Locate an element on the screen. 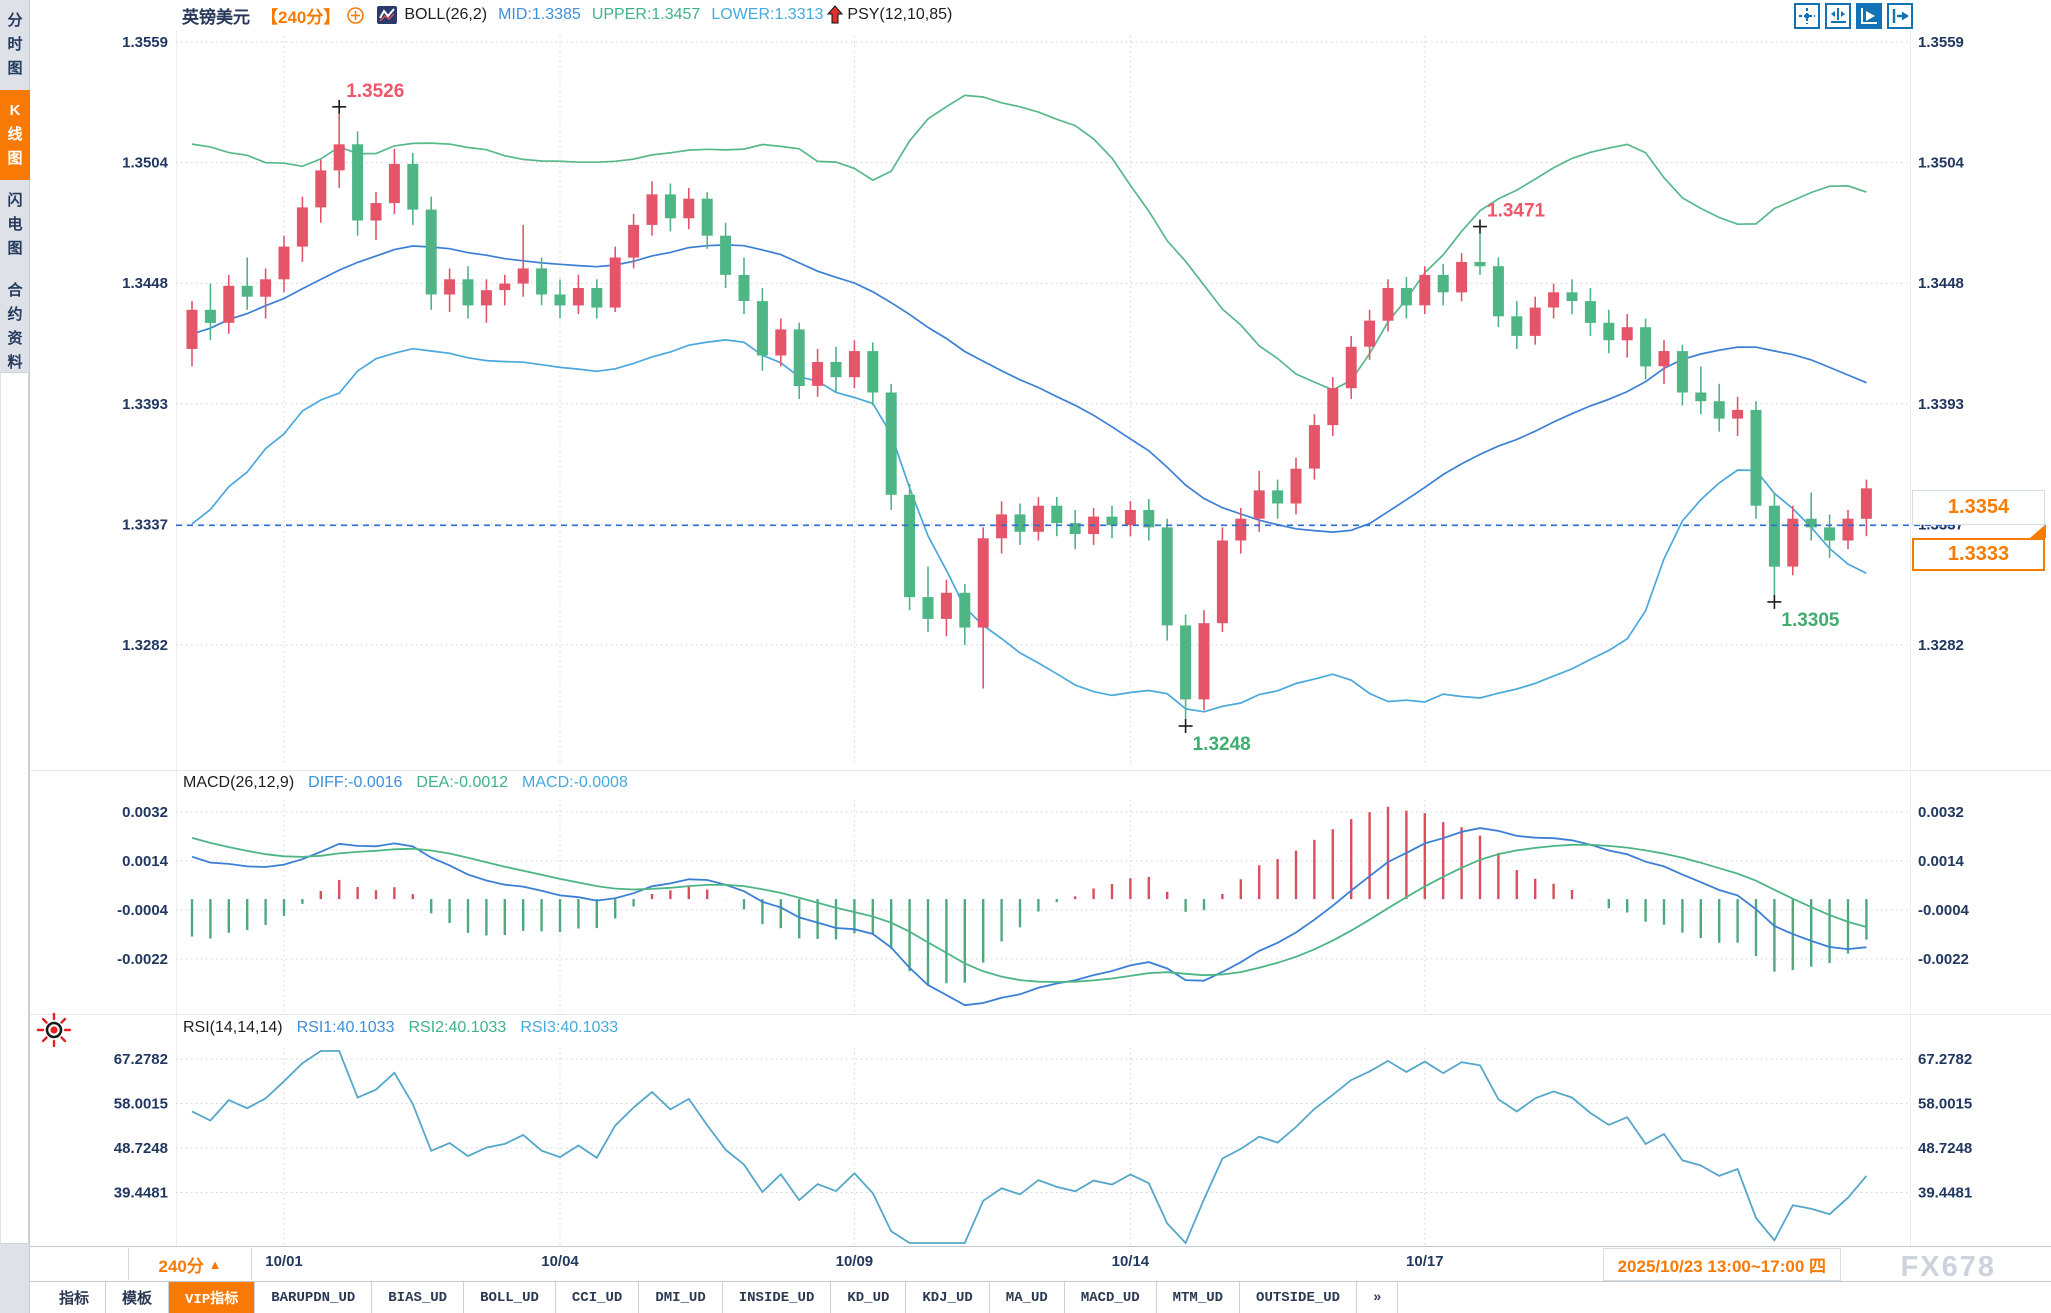 The width and height of the screenshot is (2051, 1313). sidebar-item-0: 分时图 is located at coordinates (15, 44).